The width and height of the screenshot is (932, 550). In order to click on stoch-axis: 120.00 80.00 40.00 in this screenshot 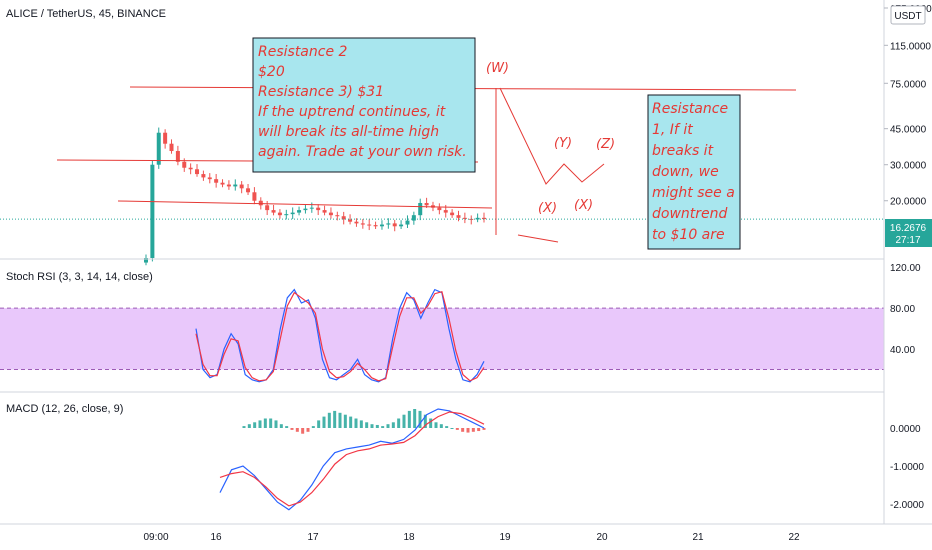, I will do `click(905, 309)`.